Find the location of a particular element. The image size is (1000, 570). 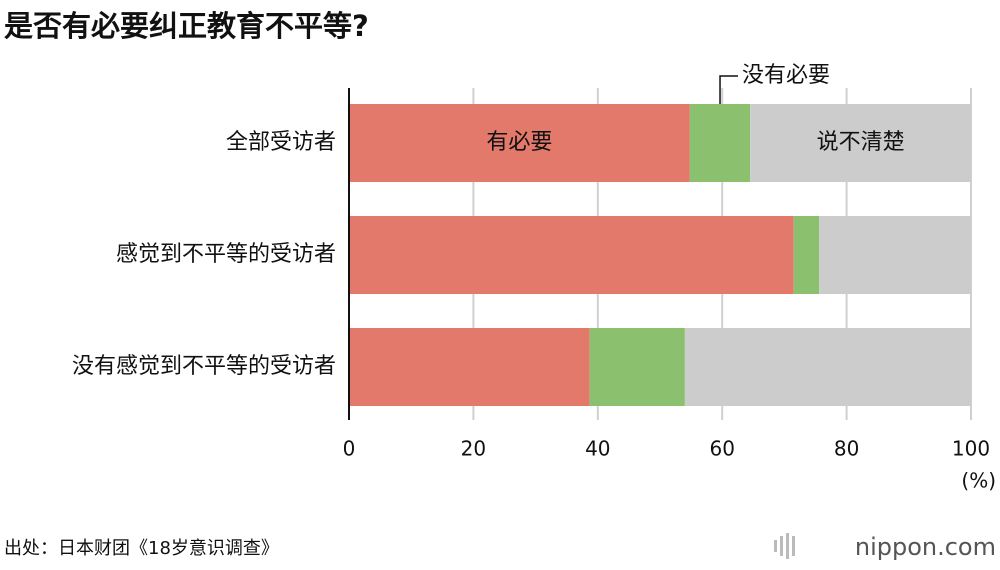

y-tick-label: 感觉到不平等的受访者 is located at coordinates (226, 254).